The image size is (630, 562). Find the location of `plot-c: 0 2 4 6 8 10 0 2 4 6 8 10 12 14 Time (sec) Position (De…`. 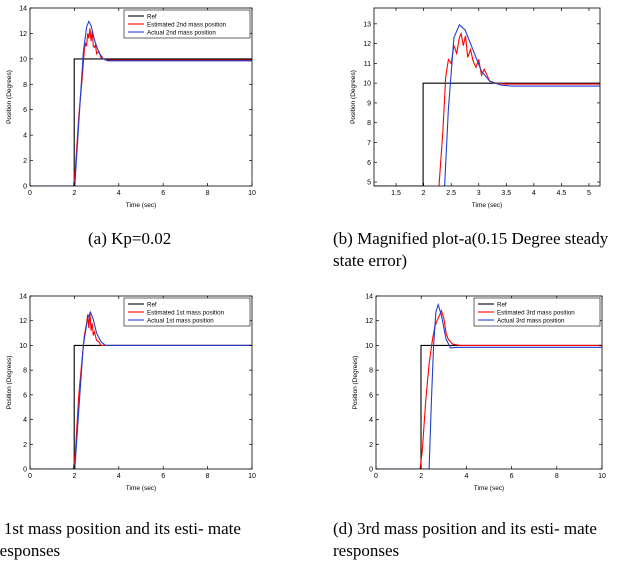

plot-c: 0 2 4 6 8 10 0 2 4 6 8 10 12 14 Time (sec) Position (De… is located at coordinates (131, 393).